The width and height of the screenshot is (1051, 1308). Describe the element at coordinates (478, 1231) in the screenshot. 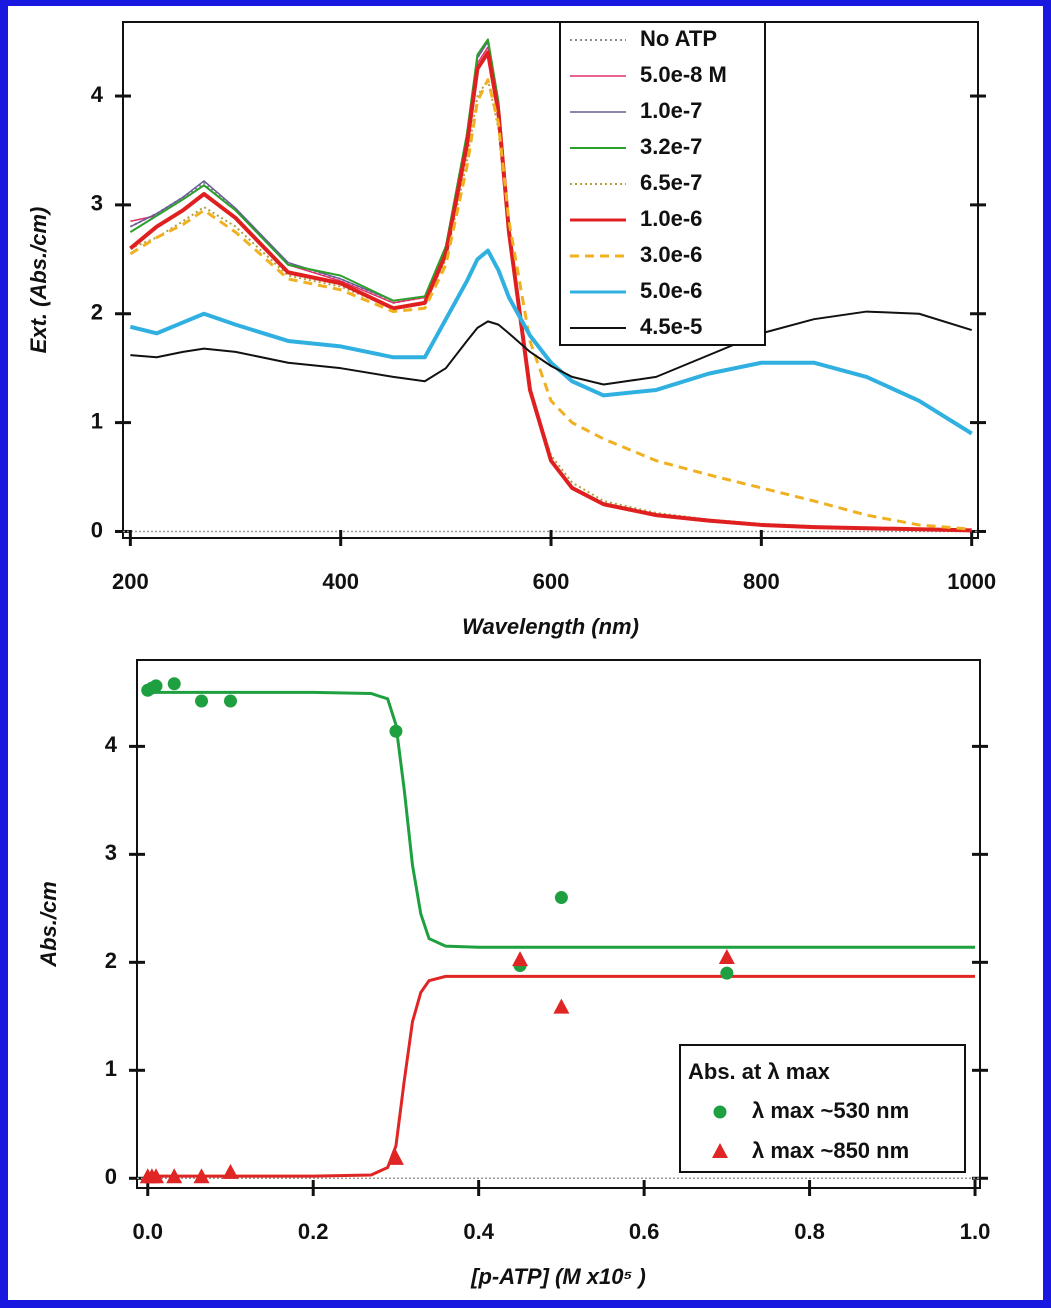

I see `x-tick-label: 0.4` at that location.